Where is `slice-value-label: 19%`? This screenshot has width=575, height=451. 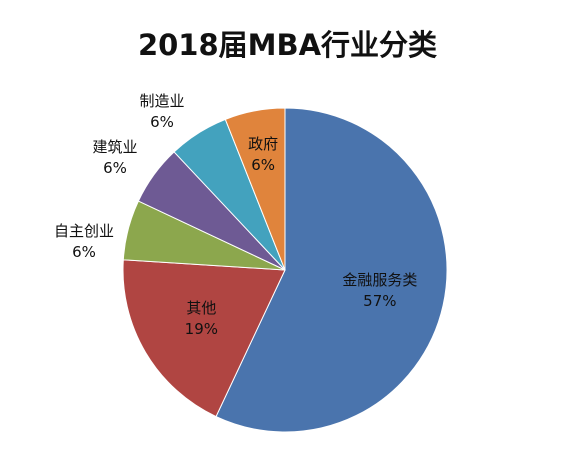 slice-value-label: 19% is located at coordinates (201, 329).